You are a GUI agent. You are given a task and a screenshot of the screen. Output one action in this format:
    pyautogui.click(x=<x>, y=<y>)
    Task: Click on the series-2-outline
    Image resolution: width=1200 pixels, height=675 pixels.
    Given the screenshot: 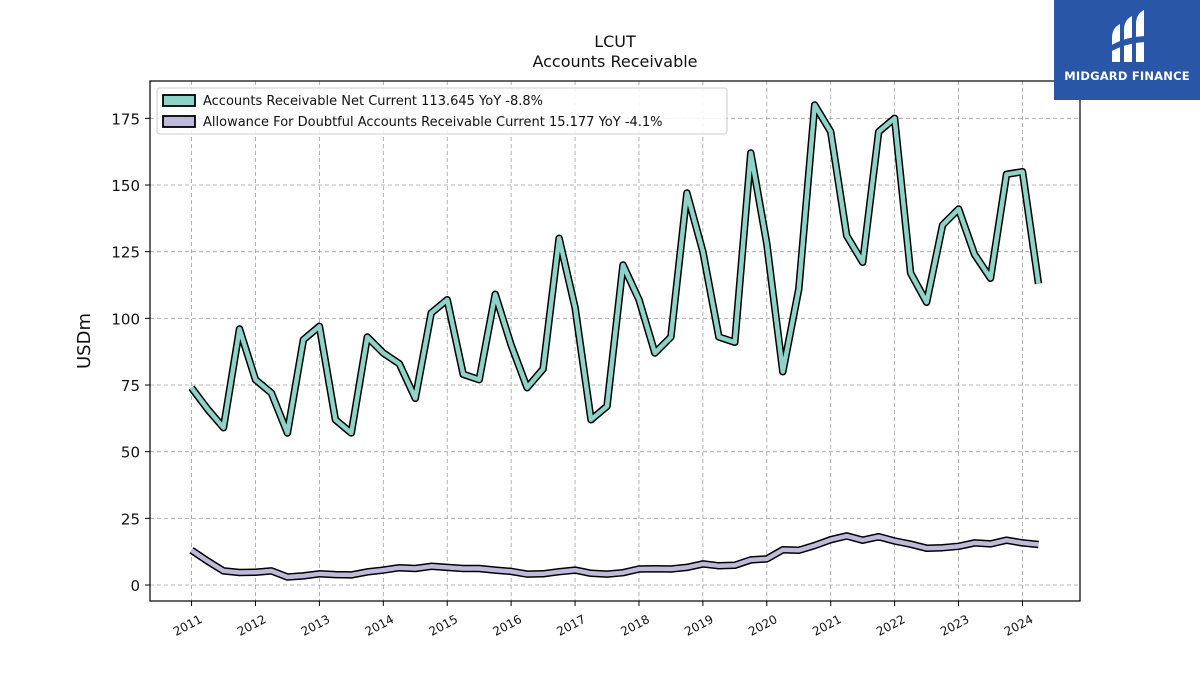 What is the action you would take?
    pyautogui.click(x=614, y=556)
    